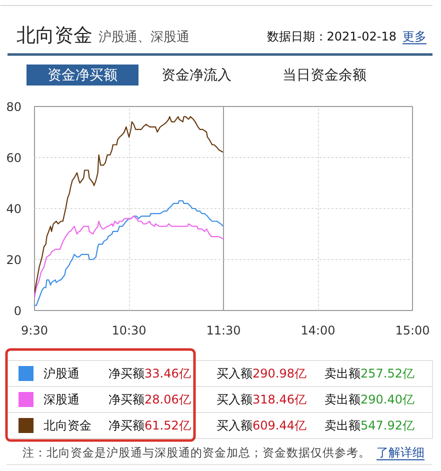 The height and width of the screenshot is (471, 441). What do you see at coordinates (369, 399) in the screenshot?
I see `text: 卖出额290.40亿` at bounding box center [369, 399].